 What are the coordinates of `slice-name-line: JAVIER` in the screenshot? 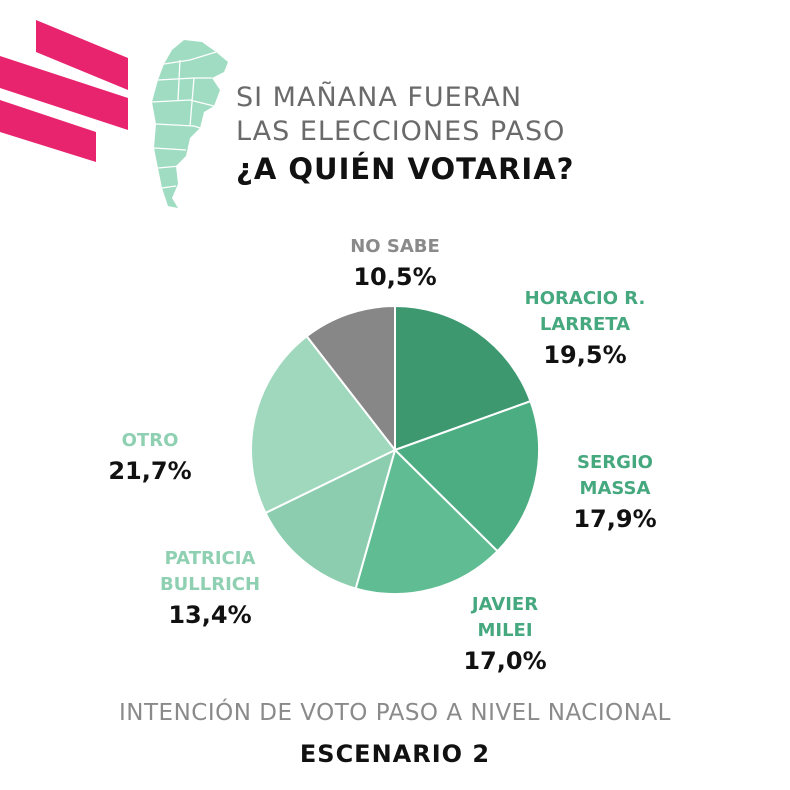 It's located at (505, 604).